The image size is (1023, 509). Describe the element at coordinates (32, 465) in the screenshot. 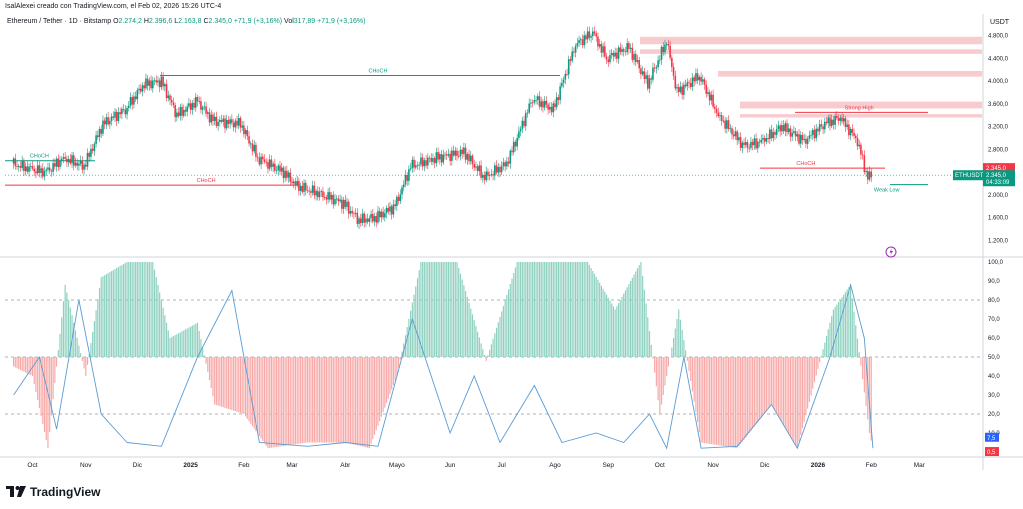

I see `time-tick-label: Oct` at that location.